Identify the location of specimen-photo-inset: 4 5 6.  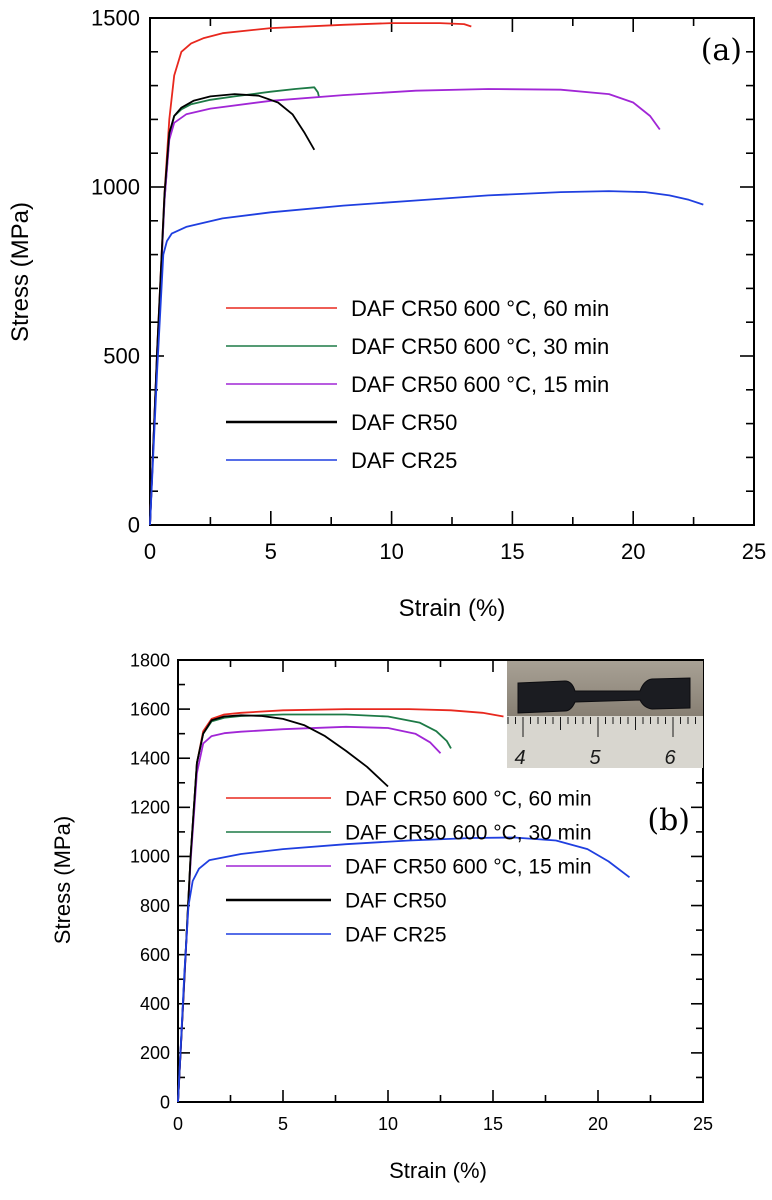
(605, 715).